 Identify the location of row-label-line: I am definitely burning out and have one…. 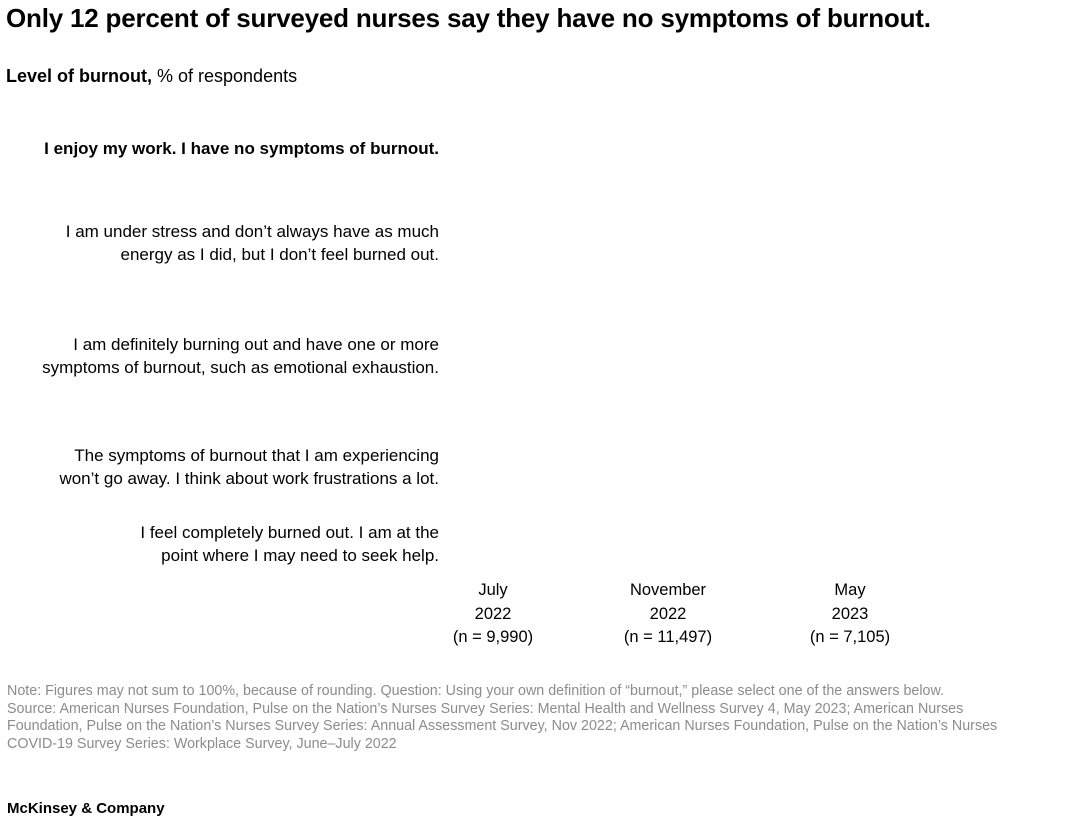
(256, 344).